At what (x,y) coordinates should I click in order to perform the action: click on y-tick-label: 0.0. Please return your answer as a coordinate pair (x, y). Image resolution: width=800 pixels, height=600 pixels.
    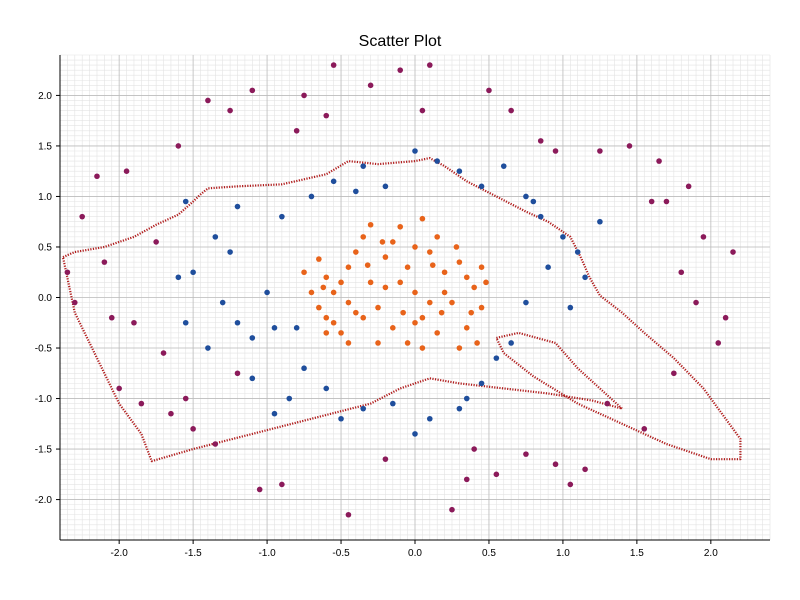
    Looking at the image, I should click on (45, 298).